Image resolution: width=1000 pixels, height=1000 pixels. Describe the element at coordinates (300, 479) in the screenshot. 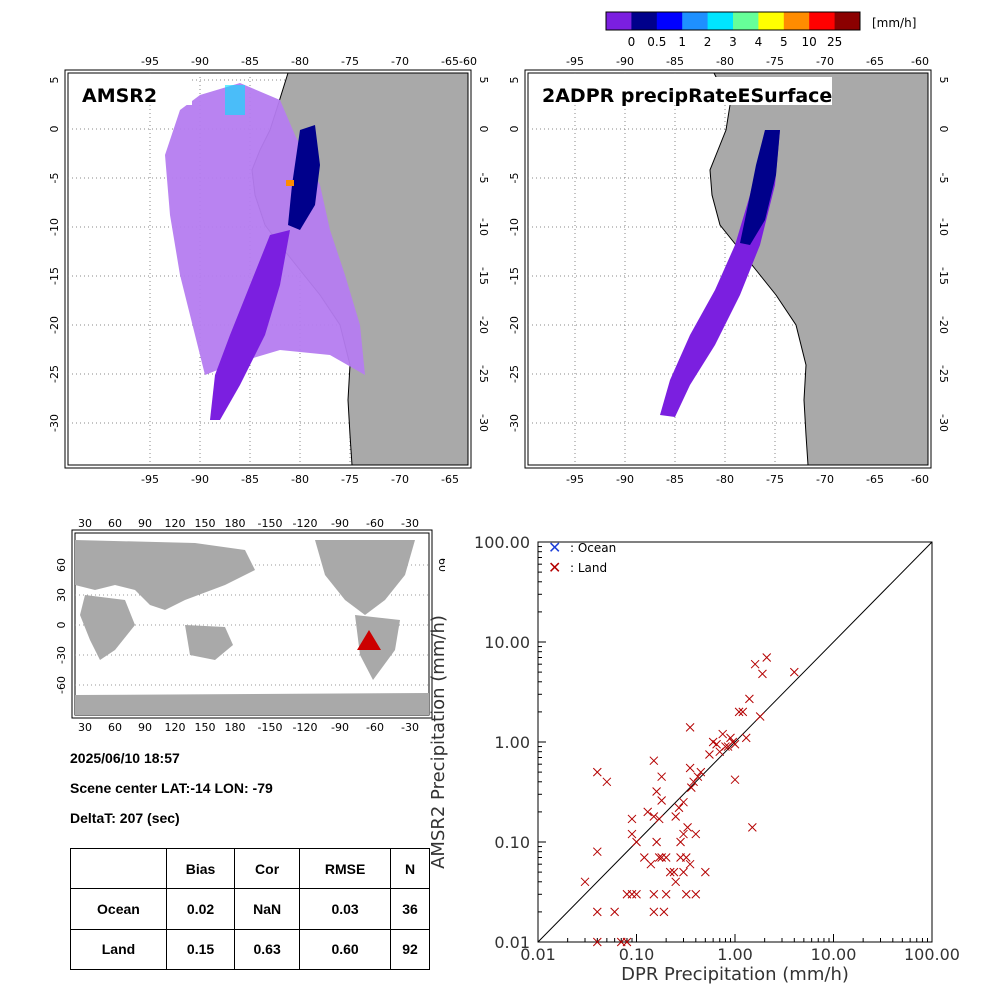

I see `svg-text: -80` at that location.